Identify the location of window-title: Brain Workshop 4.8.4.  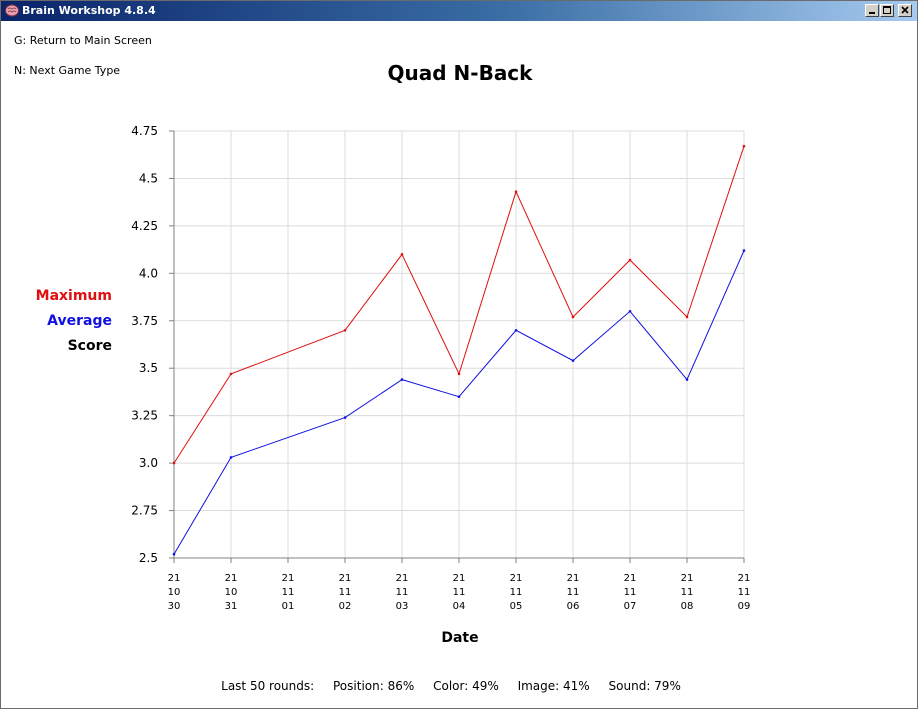
(89, 10).